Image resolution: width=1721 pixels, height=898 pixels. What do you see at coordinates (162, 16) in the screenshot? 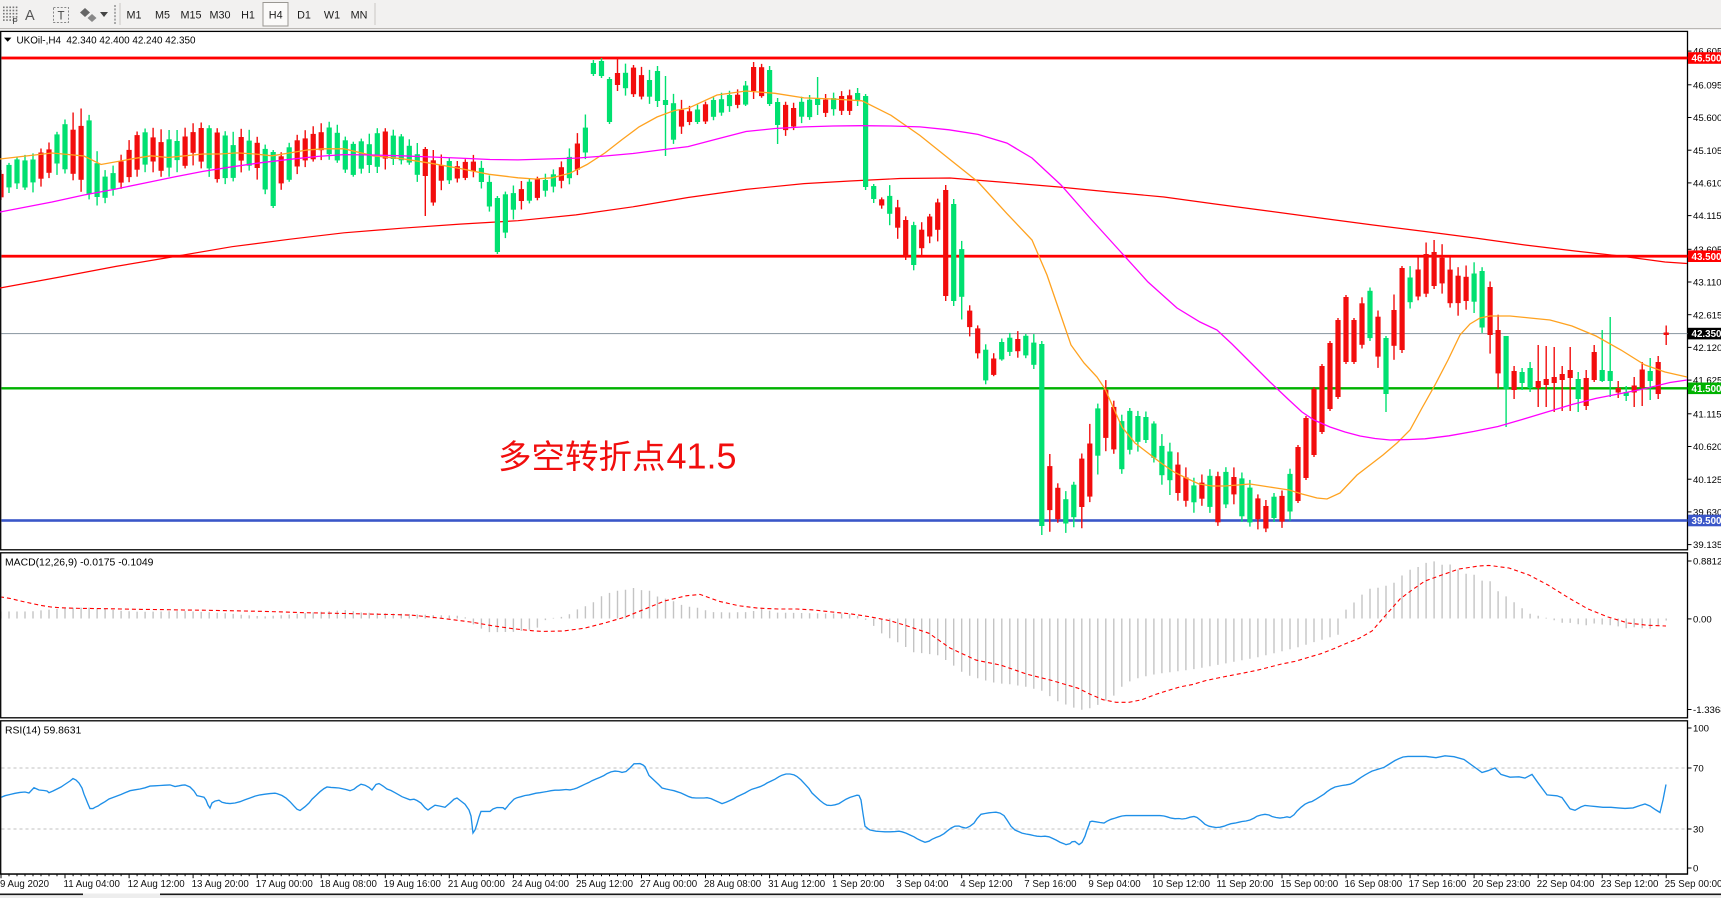
I see `svg-text: M5` at bounding box center [162, 16].